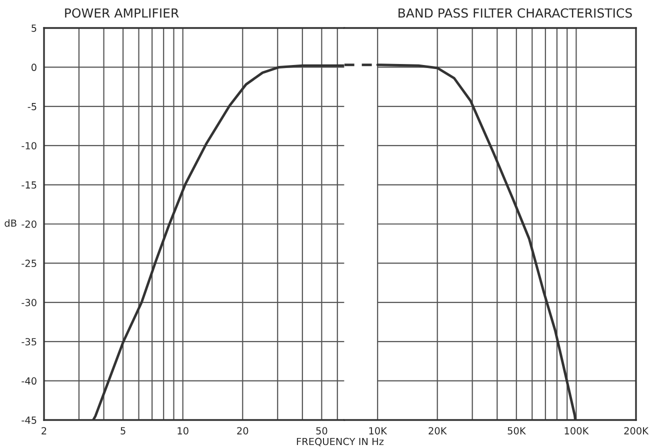  Describe the element at coordinates (29, 185) in the screenshot. I see `y-tick-label: -15` at that location.